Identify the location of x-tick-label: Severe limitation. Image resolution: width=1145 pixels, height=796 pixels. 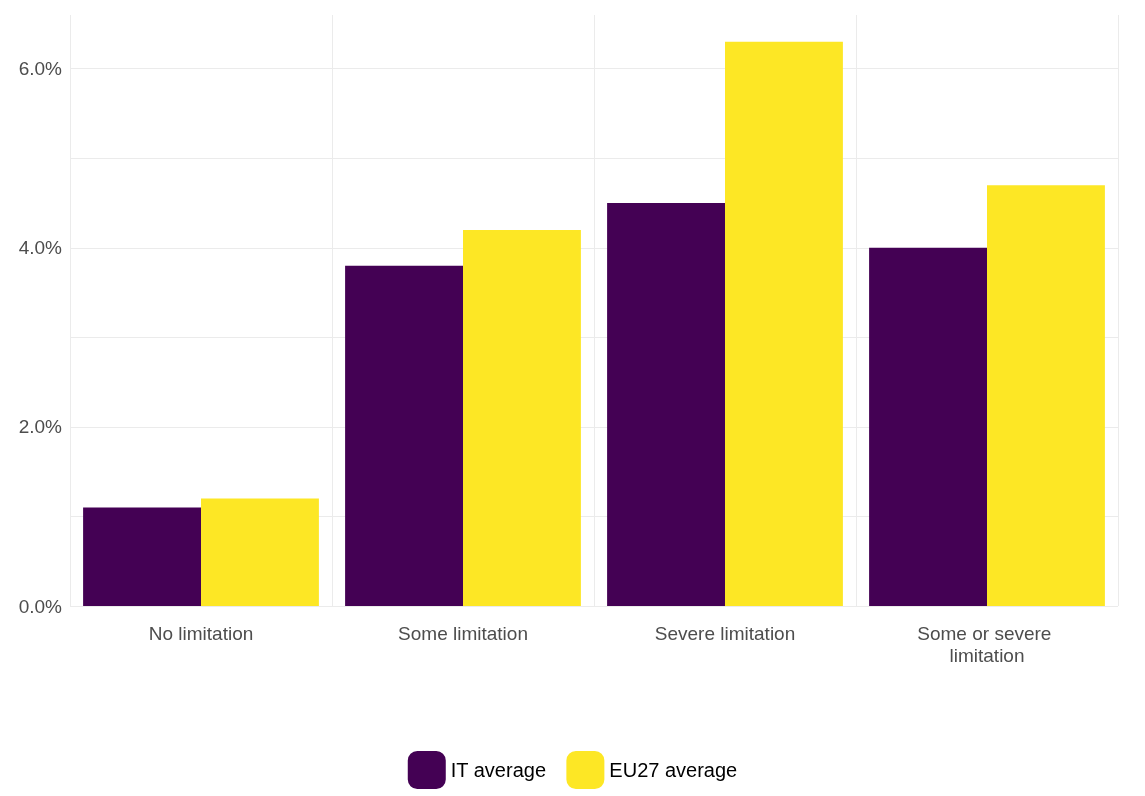
(725, 633).